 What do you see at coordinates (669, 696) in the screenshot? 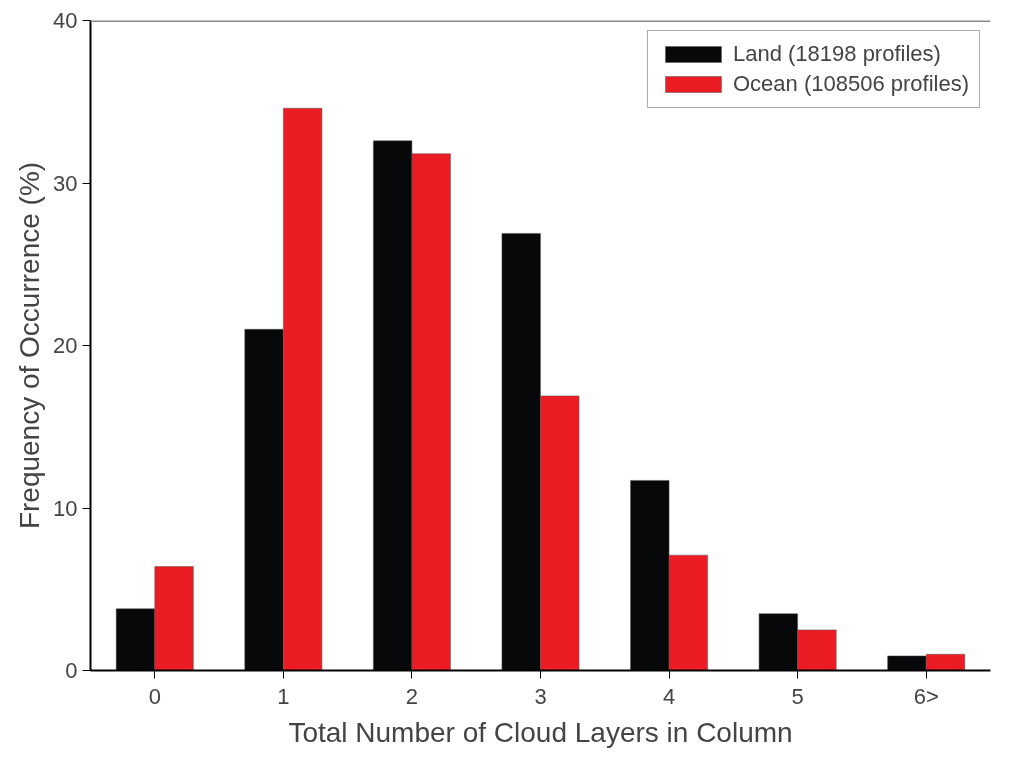
I see `x-tick-label: 4` at bounding box center [669, 696].